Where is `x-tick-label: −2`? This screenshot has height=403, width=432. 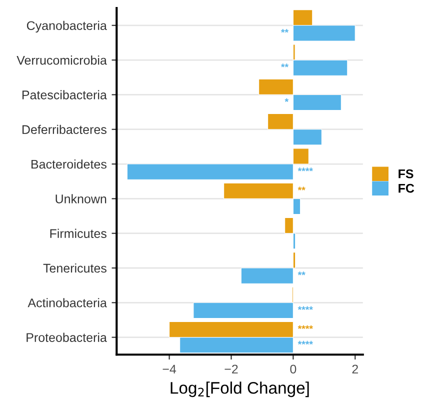
x-tick-label: −2 is located at coordinates (231, 369).